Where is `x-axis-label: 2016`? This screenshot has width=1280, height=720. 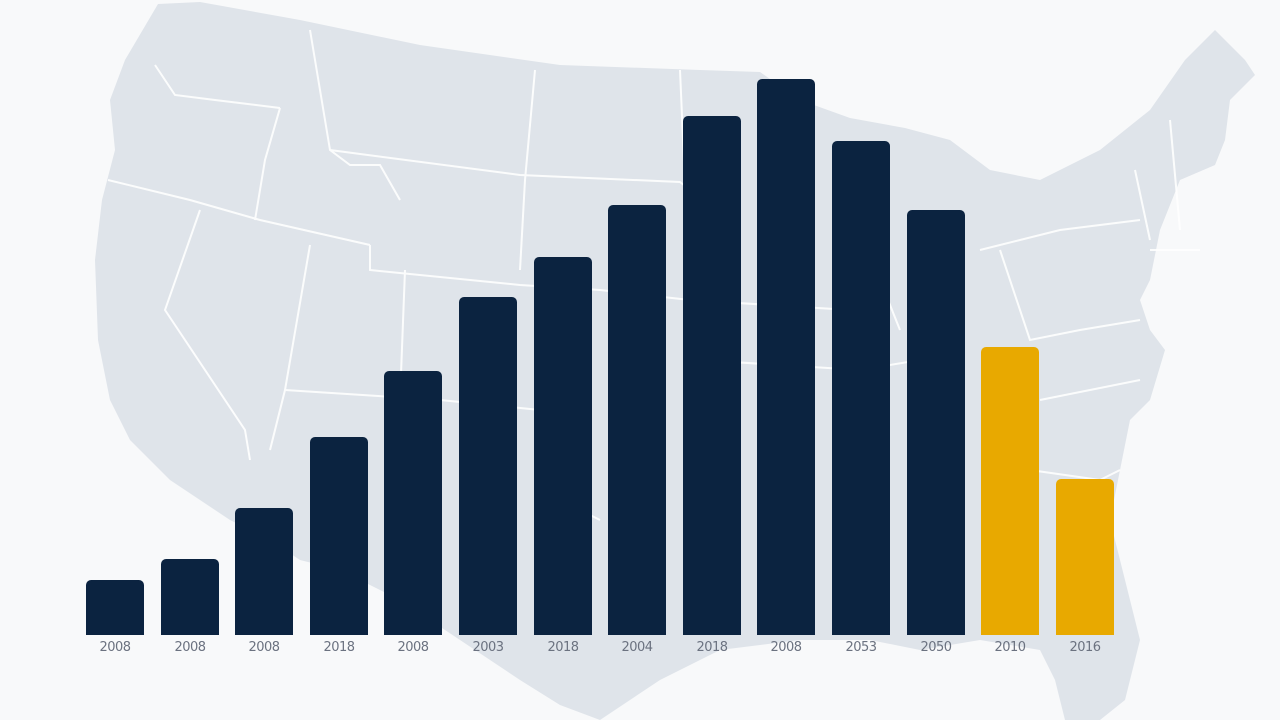 x-axis-label: 2016 is located at coordinates (1085, 647).